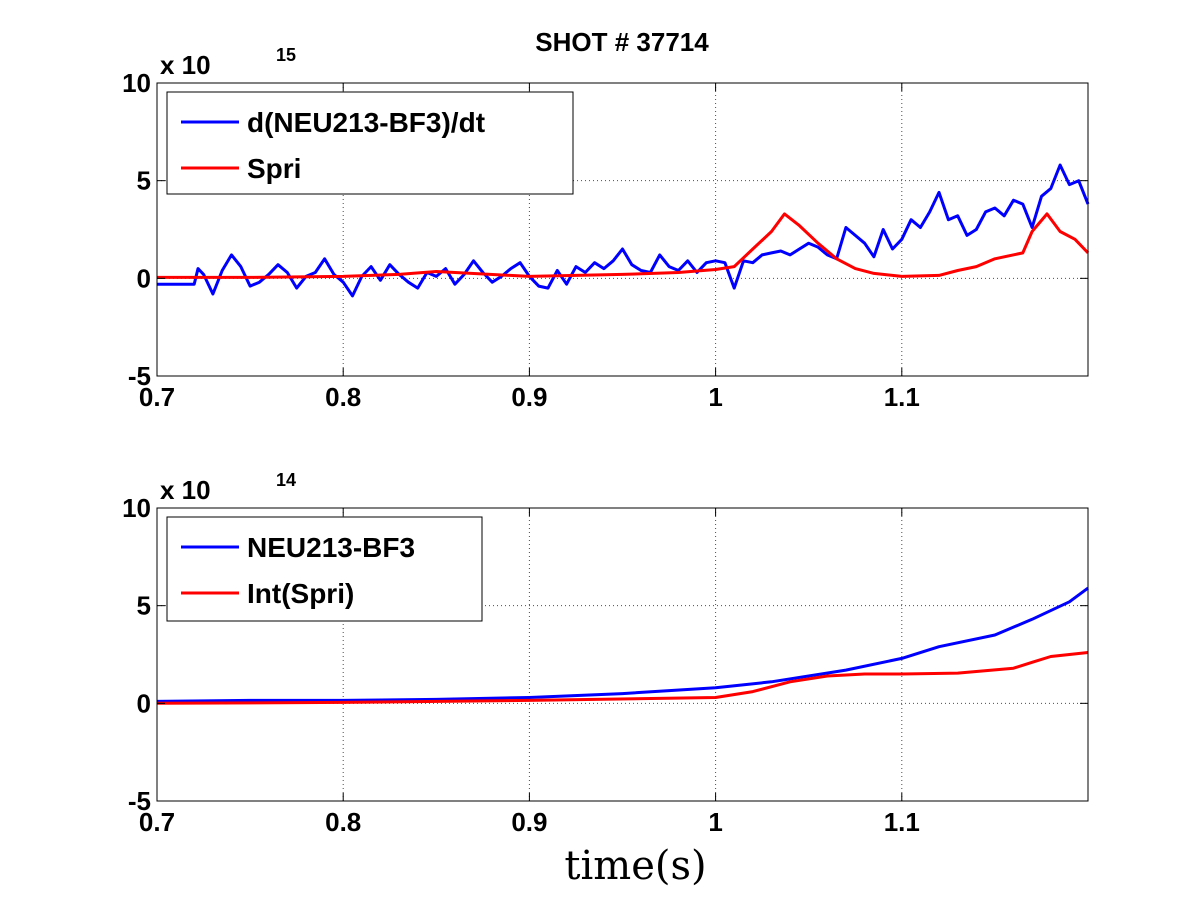  I want to click on y-exponent-power: 15, so click(286, 55).